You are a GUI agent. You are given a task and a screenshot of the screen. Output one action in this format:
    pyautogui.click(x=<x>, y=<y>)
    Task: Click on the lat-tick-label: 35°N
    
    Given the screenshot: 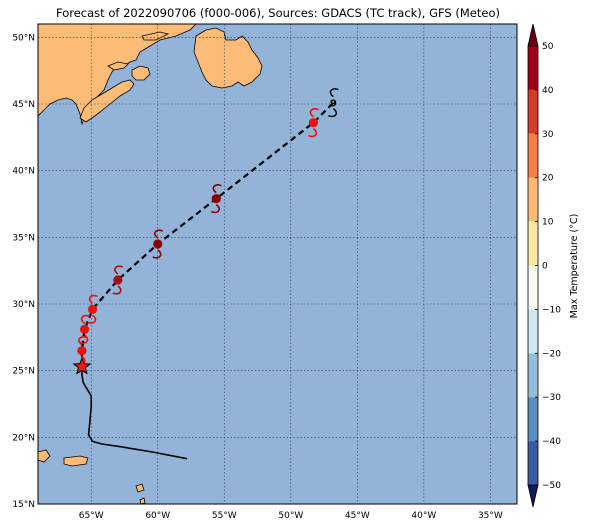 What is the action you would take?
    pyautogui.click(x=23, y=238)
    